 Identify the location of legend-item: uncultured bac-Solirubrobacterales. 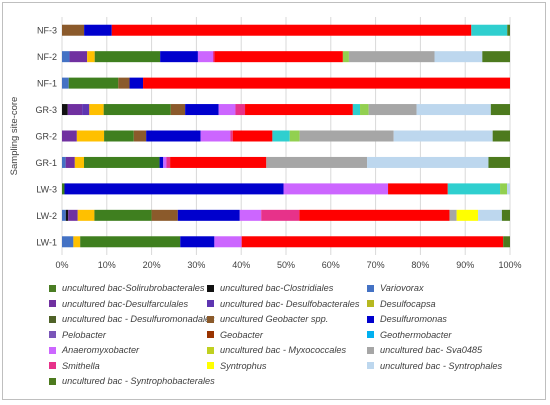
(127, 288).